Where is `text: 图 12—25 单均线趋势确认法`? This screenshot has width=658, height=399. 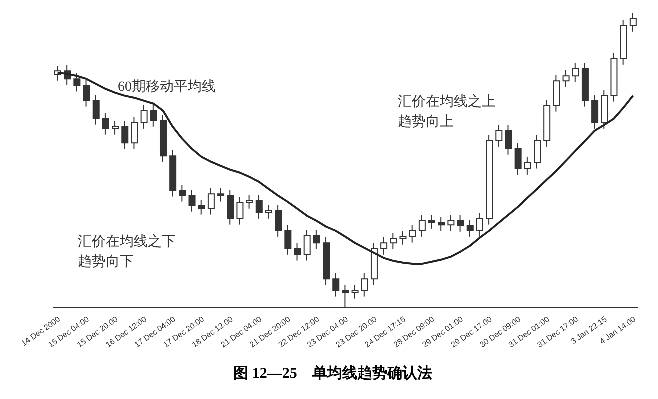 text: 图 12—25 单均线趋势确认法 is located at coordinates (333, 373).